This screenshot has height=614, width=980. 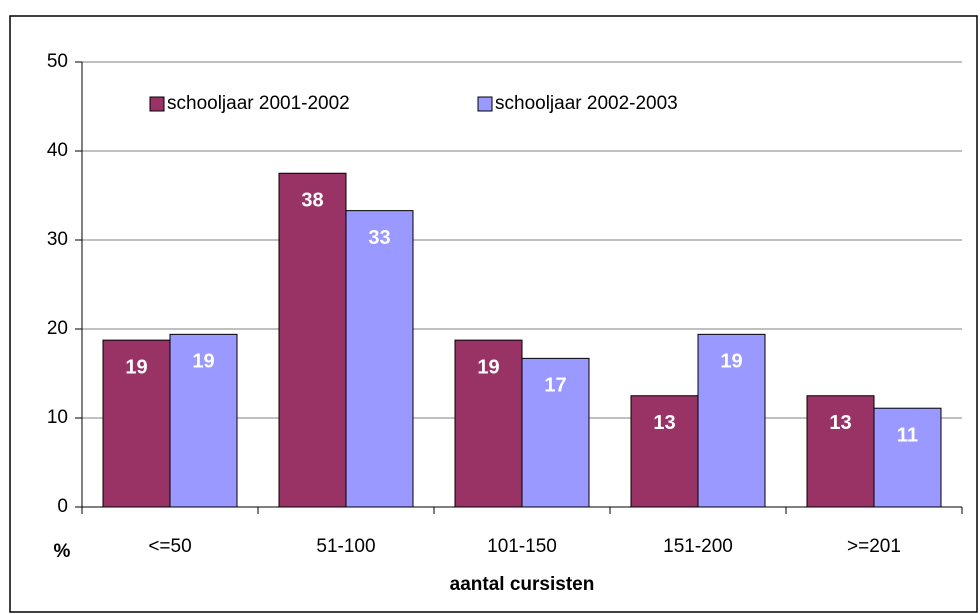 I want to click on y-tick-label: 20, so click(x=57, y=328).